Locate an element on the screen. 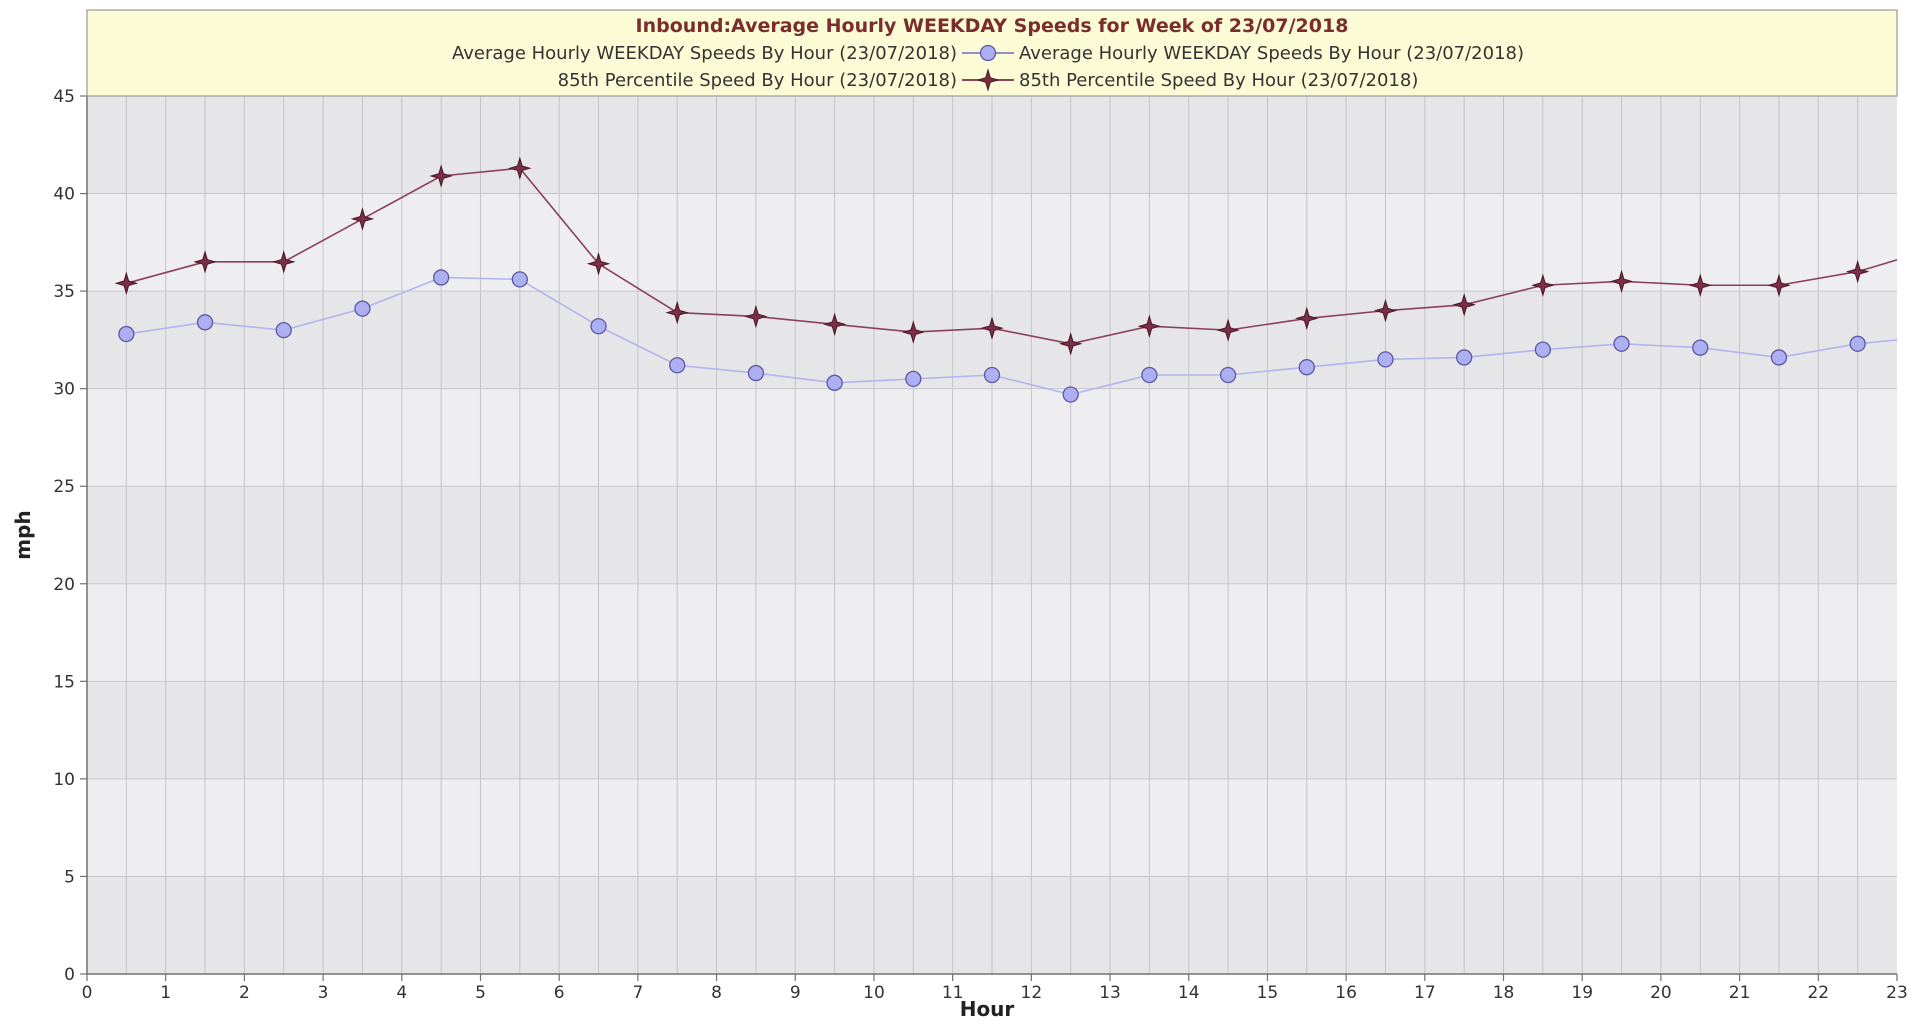 This screenshot has height=1032, width=1915. y-tick-label: 5 is located at coordinates (69, 877).